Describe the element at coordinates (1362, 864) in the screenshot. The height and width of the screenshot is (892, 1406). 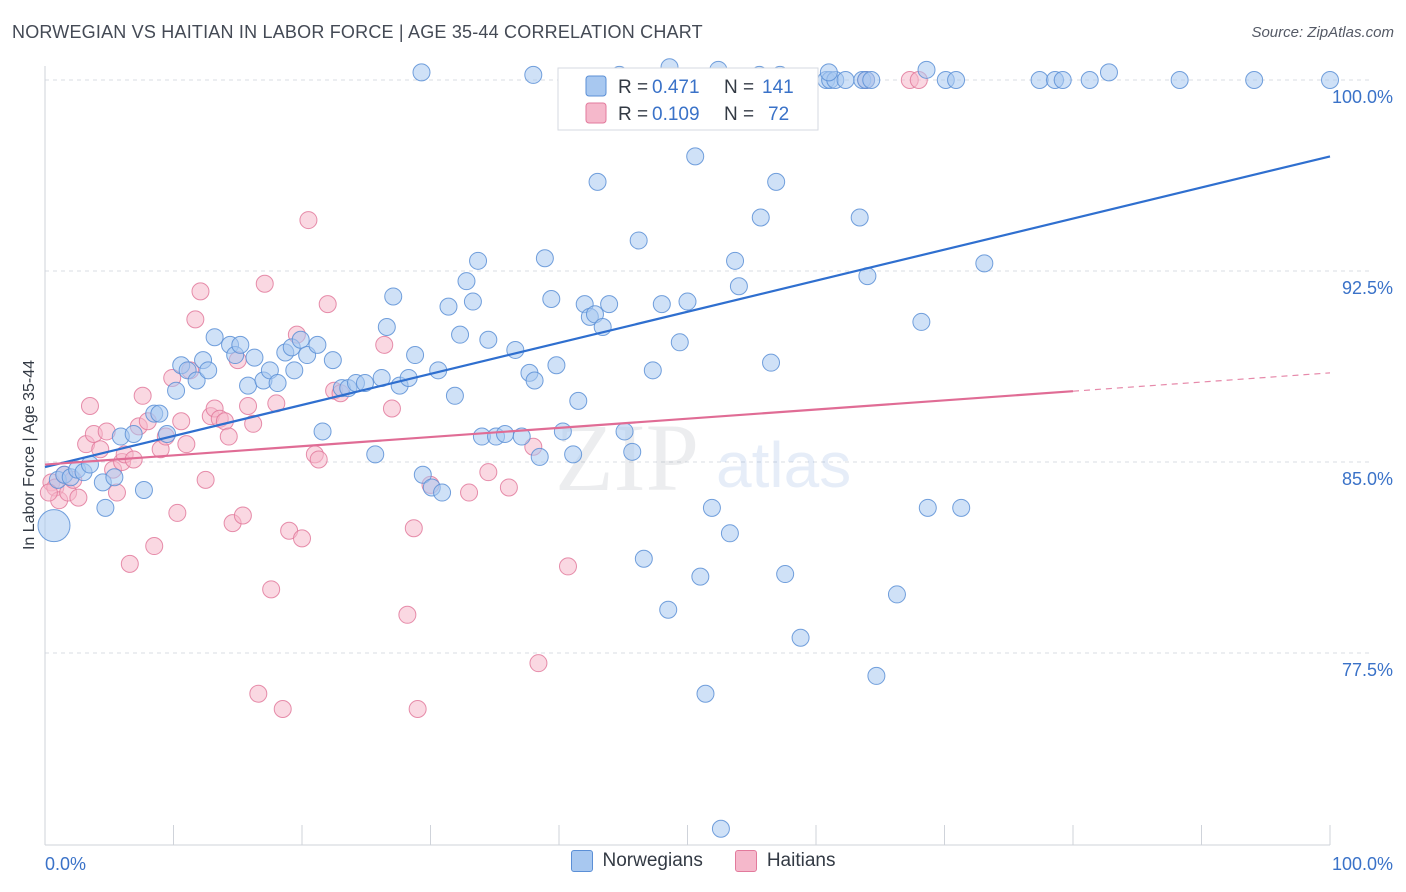
I see `x-tick-label-1: 100.0%` at that location.